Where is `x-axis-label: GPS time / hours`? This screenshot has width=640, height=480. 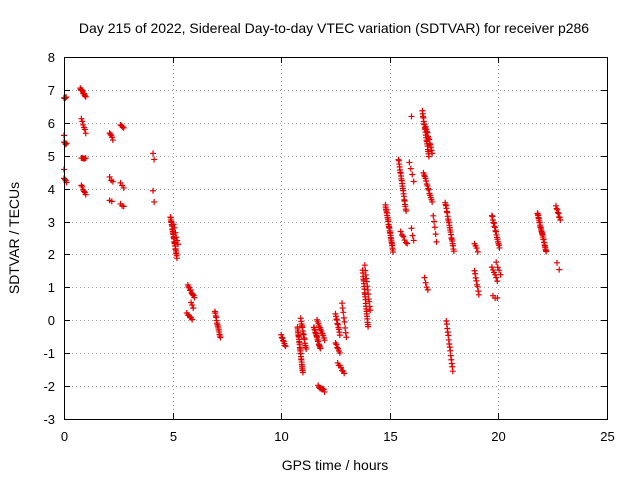
x-axis-label: GPS time / hours is located at coordinates (335, 465).